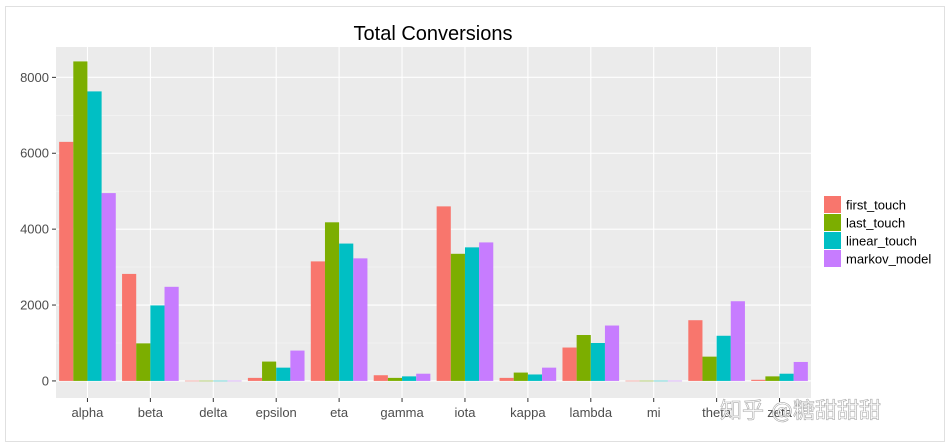  What do you see at coordinates (737, 341) in the screenshot?
I see `bar-theta-markov_model` at bounding box center [737, 341].